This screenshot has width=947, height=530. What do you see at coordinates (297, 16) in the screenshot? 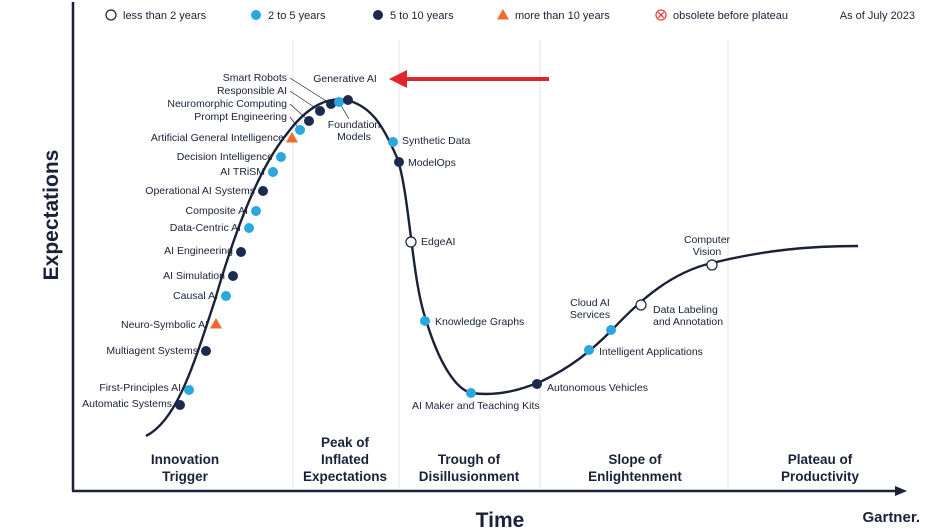
I see `legend-label-2to5: 2 to 5 years` at bounding box center [297, 16].